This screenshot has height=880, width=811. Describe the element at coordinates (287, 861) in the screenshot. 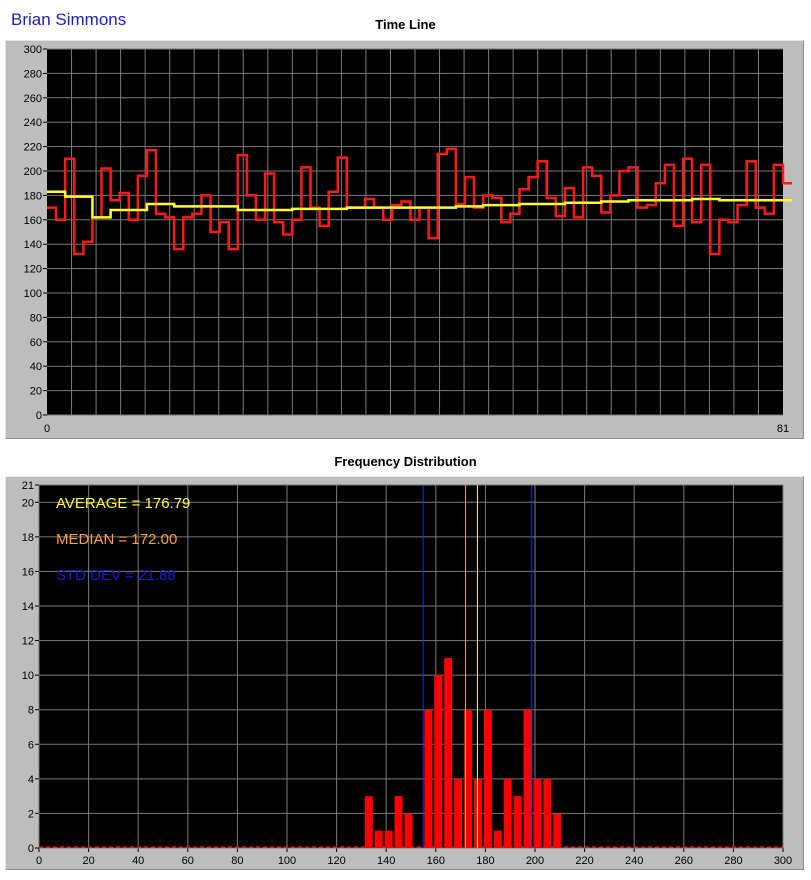

I see `distribution-x-tick-label: 100` at that location.